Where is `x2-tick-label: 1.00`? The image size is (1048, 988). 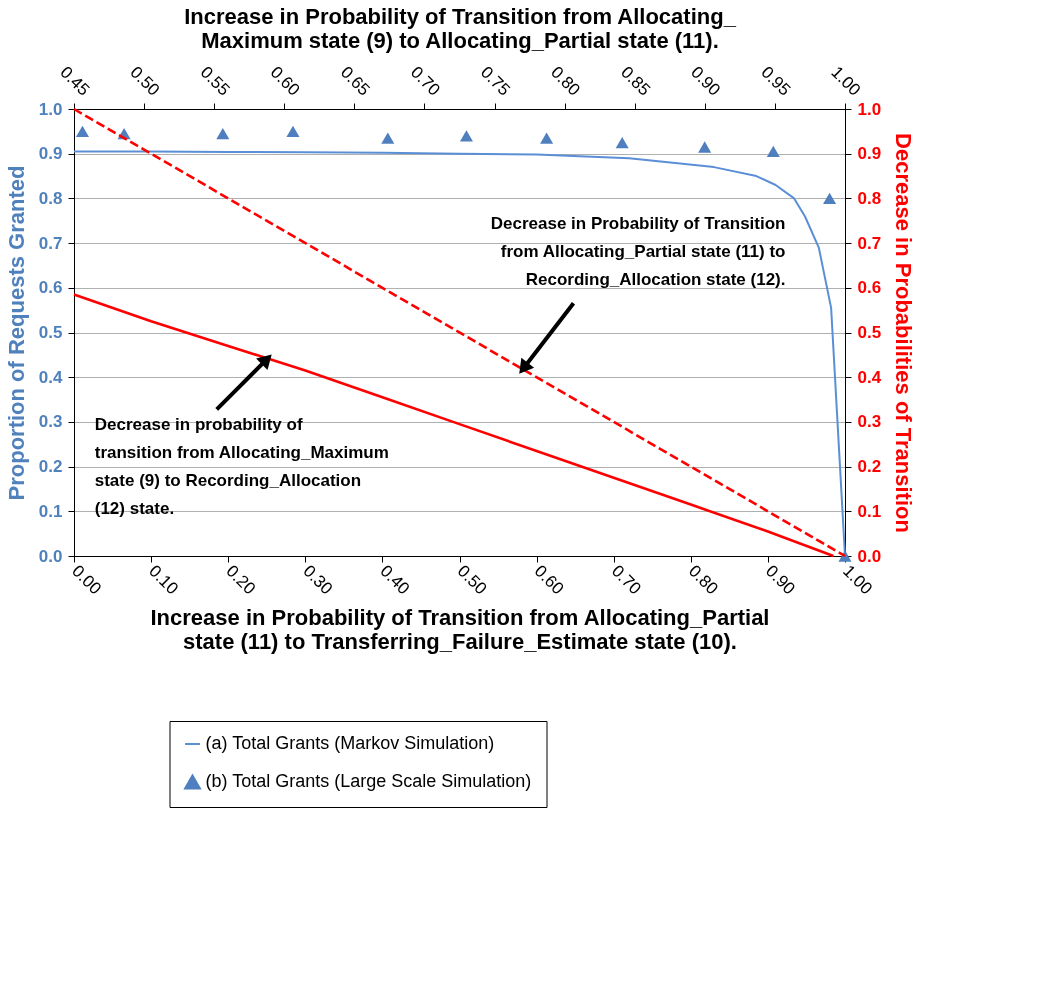 x2-tick-label: 1.00 is located at coordinates (846, 81).